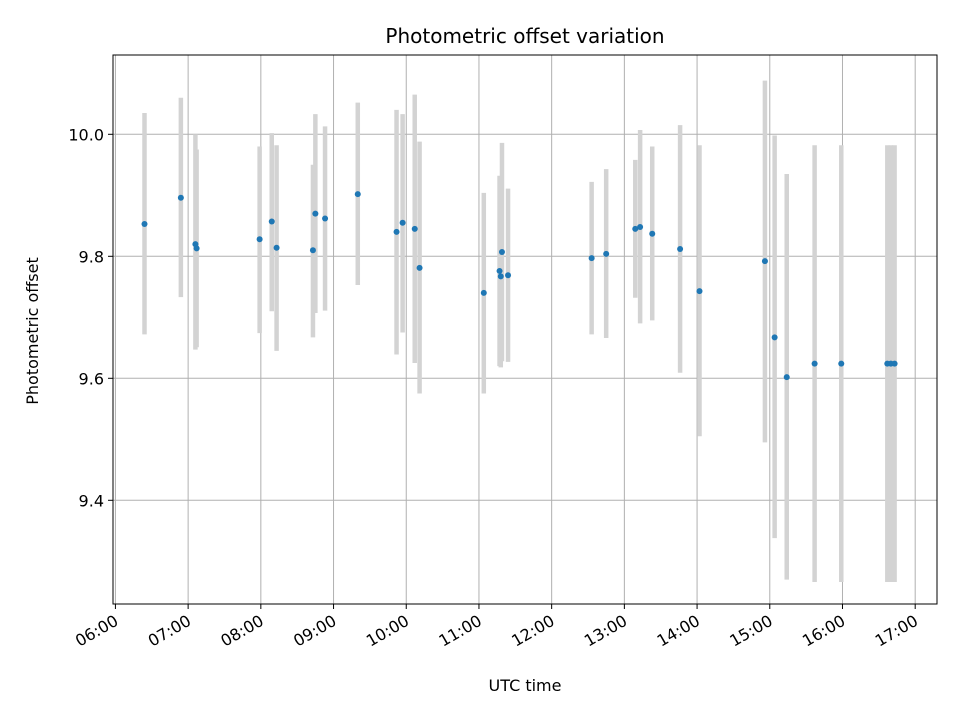 Image resolution: width=960 pixels, height=720 pixels. Describe the element at coordinates (90, 317) in the screenshot. I see `y-axis-ticks: 9.4 9.6 9.8 10.0` at that location.